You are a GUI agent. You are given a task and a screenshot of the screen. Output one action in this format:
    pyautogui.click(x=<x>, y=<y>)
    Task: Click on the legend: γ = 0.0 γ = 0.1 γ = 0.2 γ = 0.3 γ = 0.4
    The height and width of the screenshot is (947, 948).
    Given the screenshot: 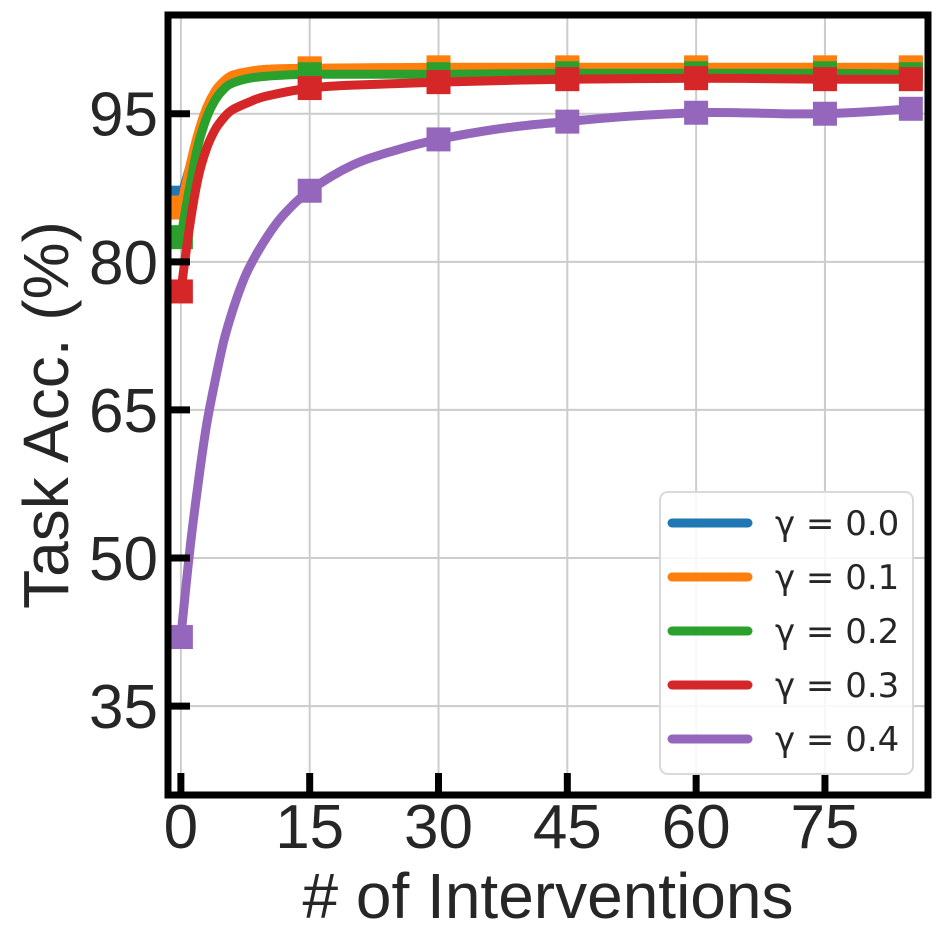 What is the action you would take?
    pyautogui.click(x=786, y=633)
    